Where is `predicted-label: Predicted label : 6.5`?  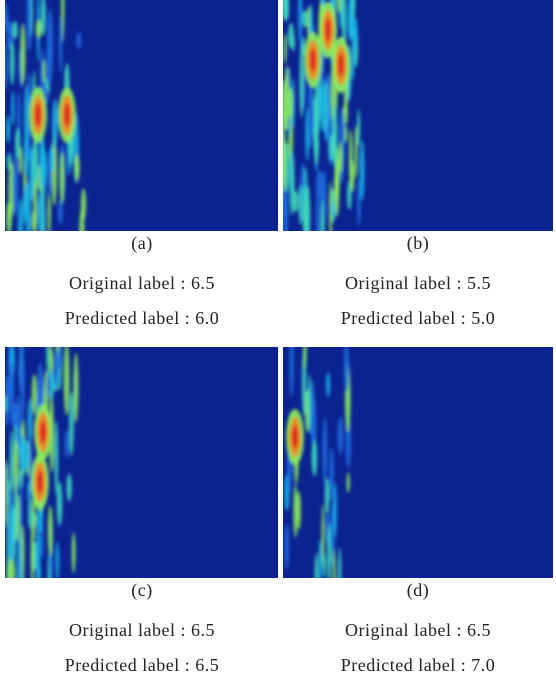 predicted-label: Predicted label : 6.5 is located at coordinates (142, 665).